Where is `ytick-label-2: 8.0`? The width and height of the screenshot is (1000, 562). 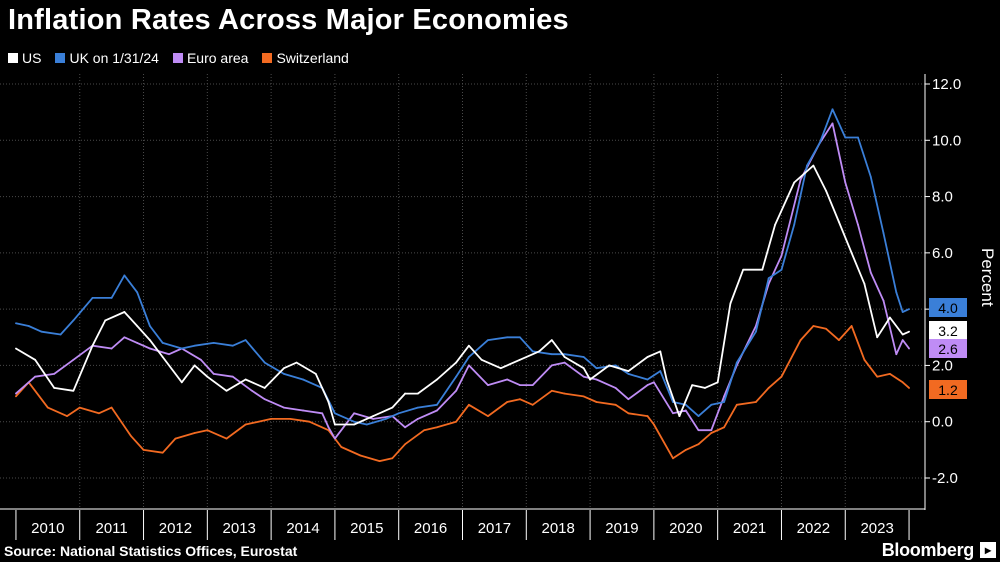
ytick-label-2: 8.0 is located at coordinates (942, 197).